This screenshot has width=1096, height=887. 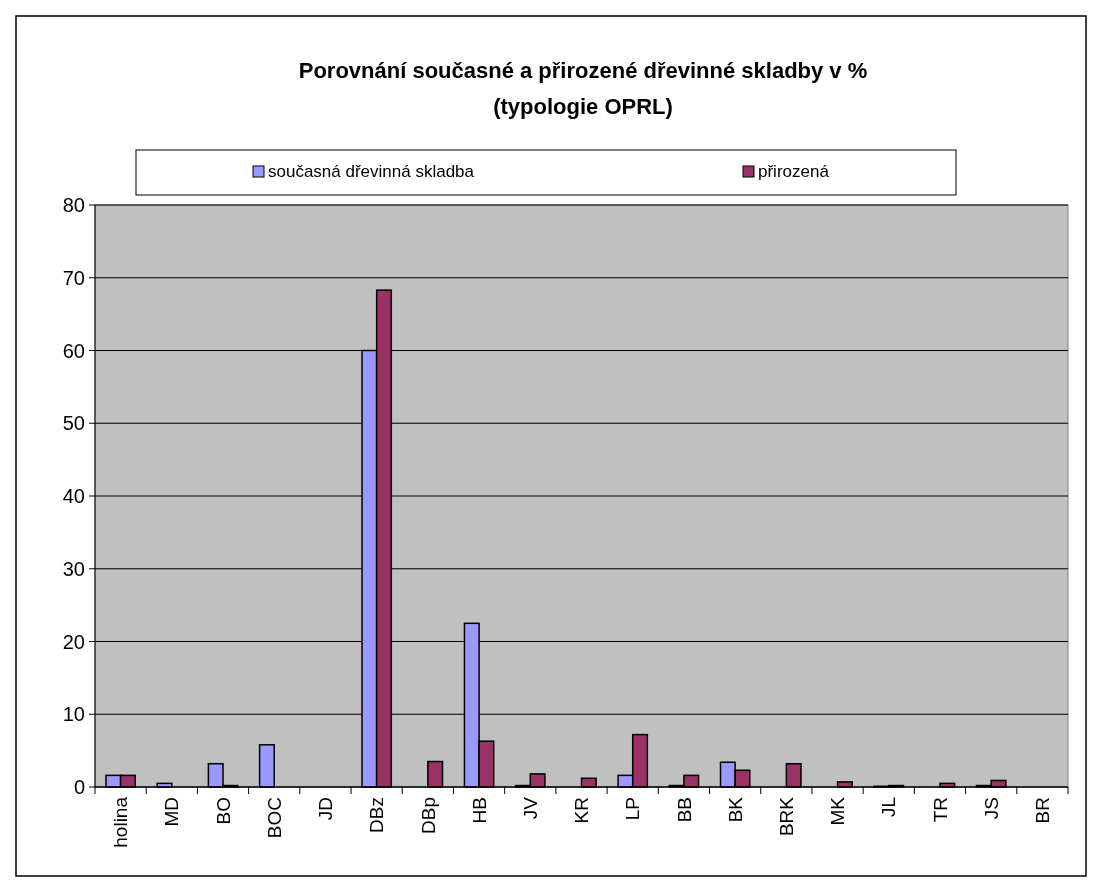 What do you see at coordinates (583, 70) in the screenshot?
I see `chart-title: Porovnání současné a přirozené dřevinné skladby v %` at bounding box center [583, 70].